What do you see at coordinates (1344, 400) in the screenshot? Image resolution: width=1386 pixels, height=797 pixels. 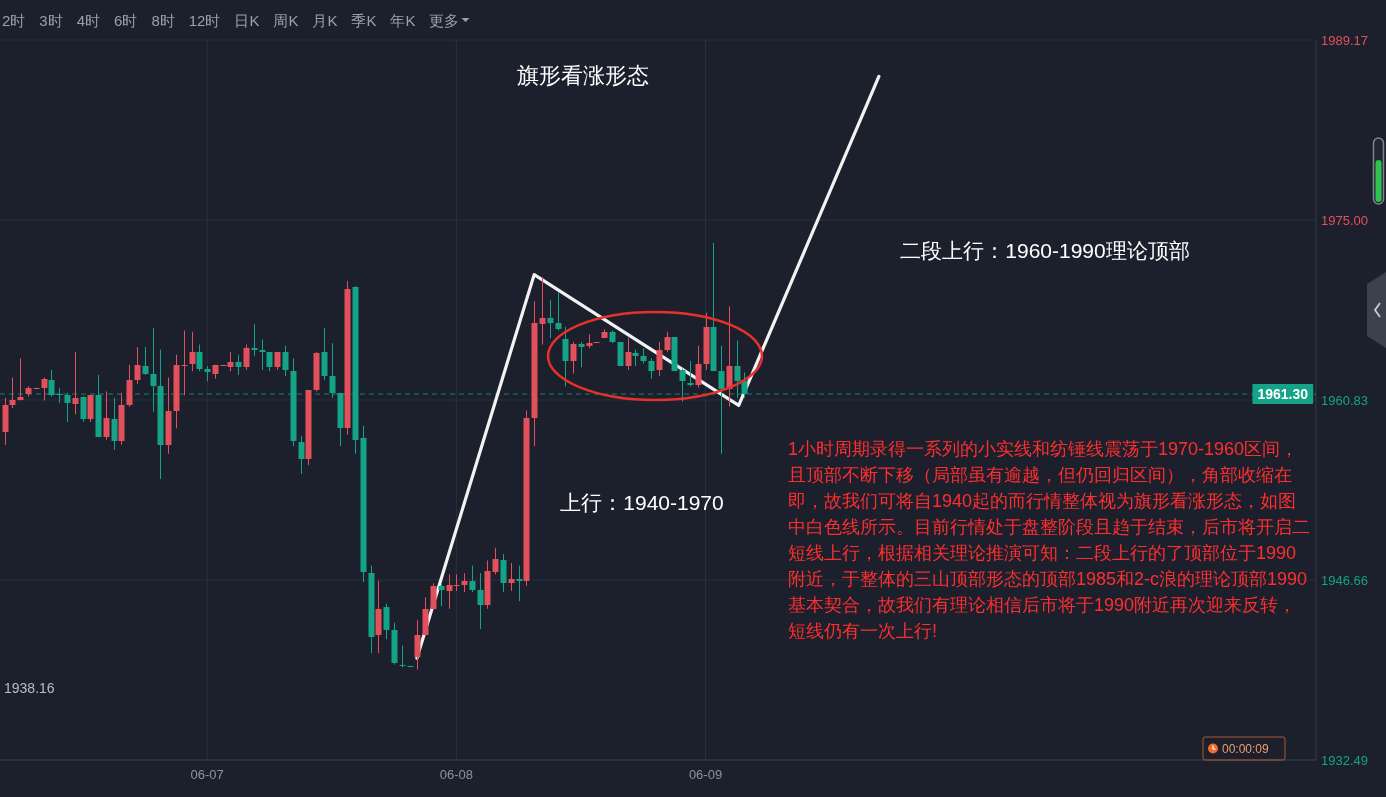 I see `y-tick-label: 1960.83` at bounding box center [1344, 400].